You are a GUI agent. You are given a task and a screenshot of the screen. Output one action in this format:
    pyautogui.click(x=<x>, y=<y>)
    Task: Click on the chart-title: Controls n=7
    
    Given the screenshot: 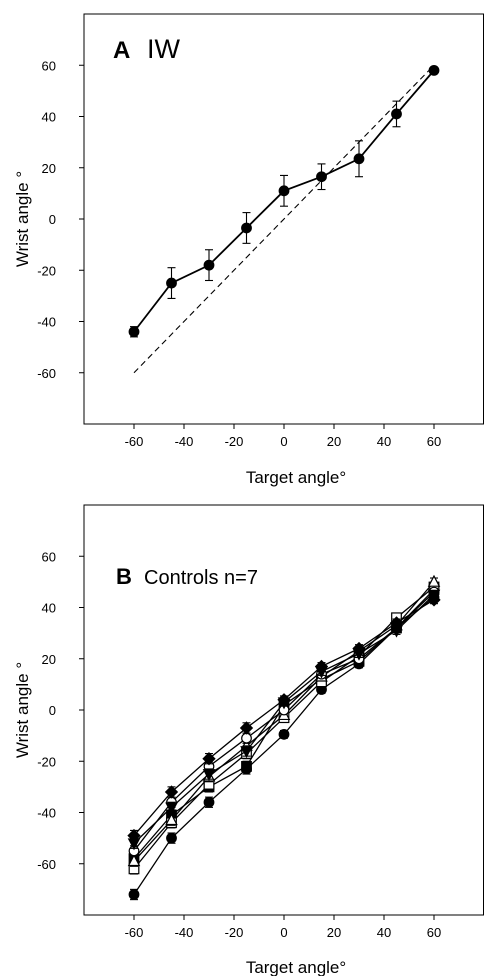 What is the action you would take?
    pyautogui.click(x=201, y=578)
    